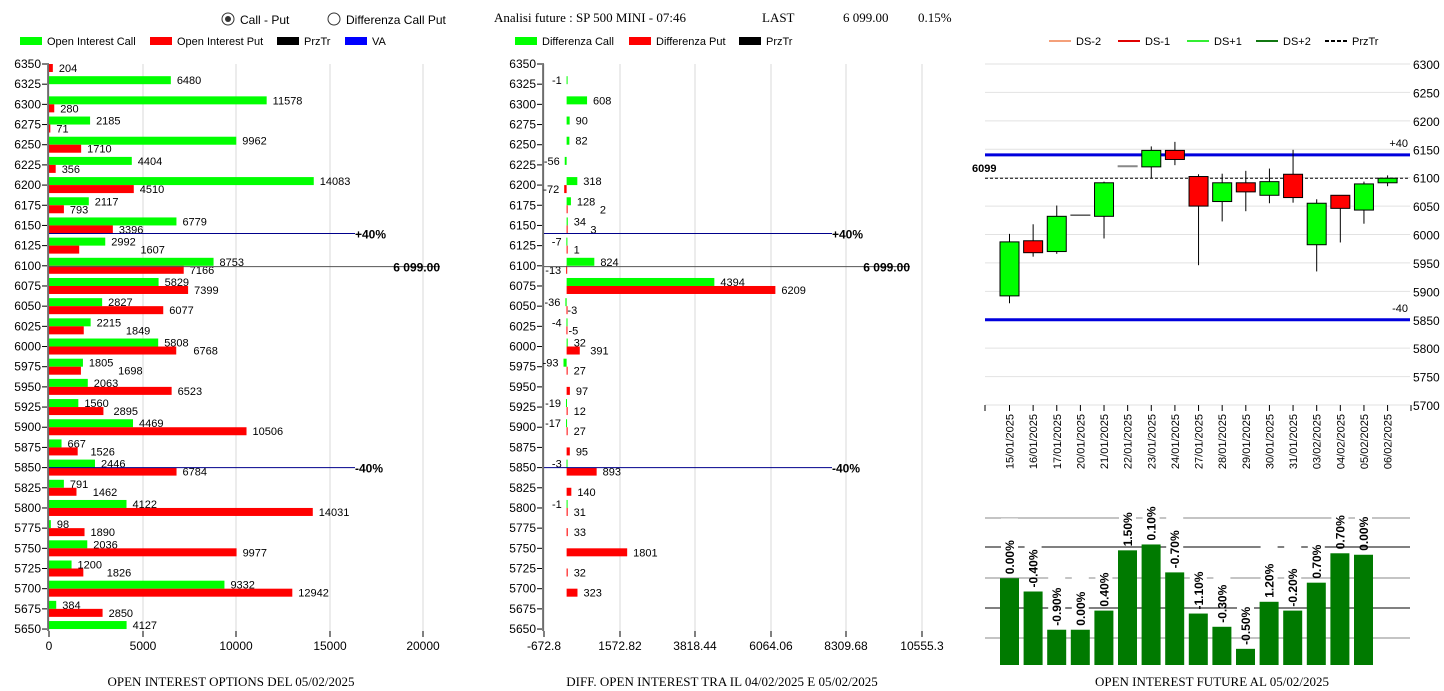 The height and width of the screenshot is (691, 1444). I want to click on bar-value-label: 1.20%, so click(1270, 580).